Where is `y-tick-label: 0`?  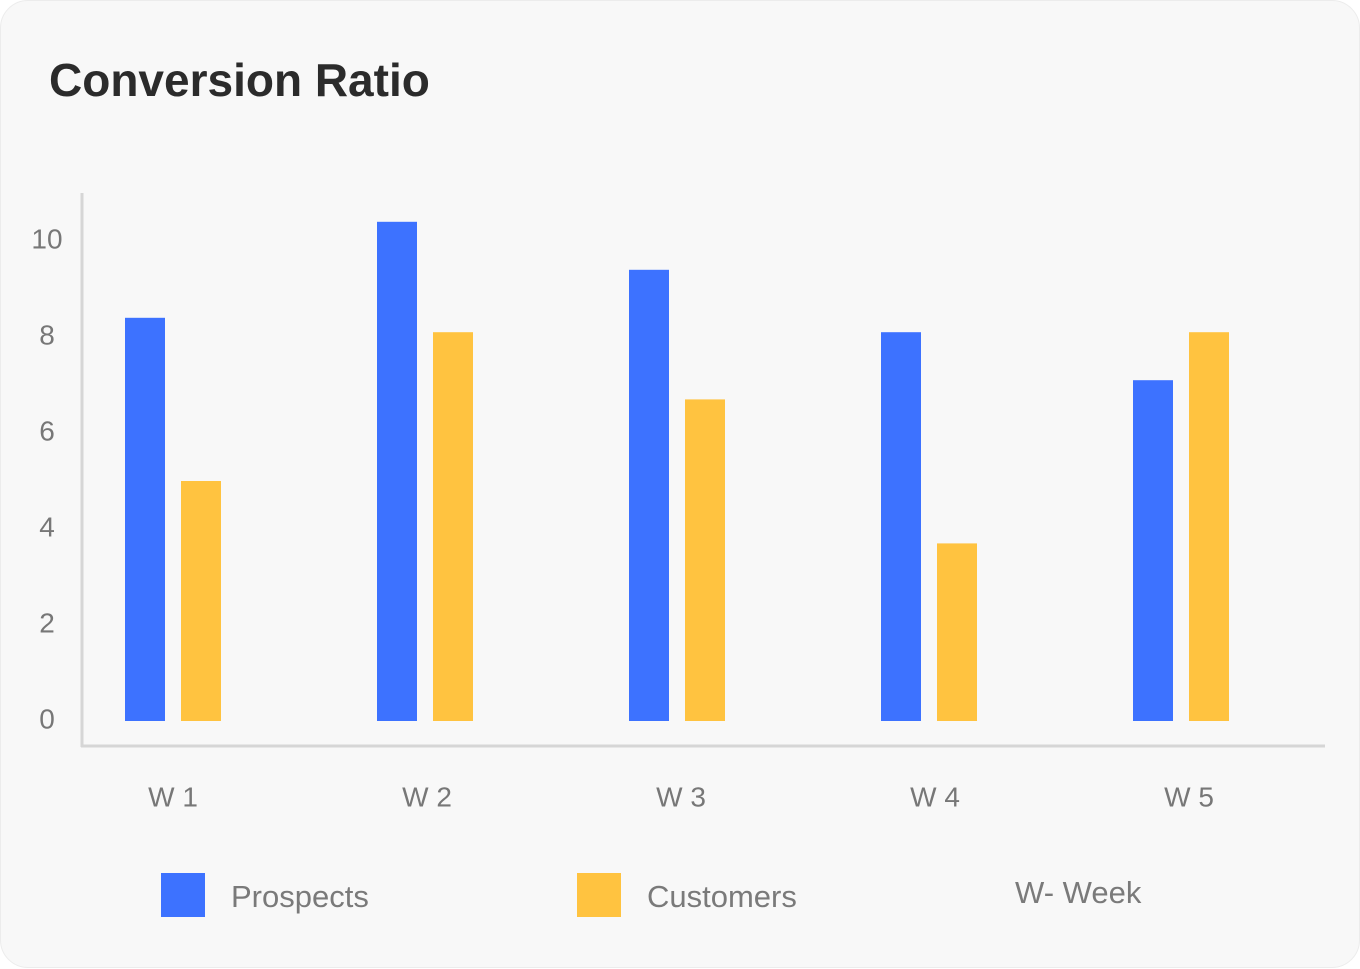 y-tick-label: 0 is located at coordinates (47, 718).